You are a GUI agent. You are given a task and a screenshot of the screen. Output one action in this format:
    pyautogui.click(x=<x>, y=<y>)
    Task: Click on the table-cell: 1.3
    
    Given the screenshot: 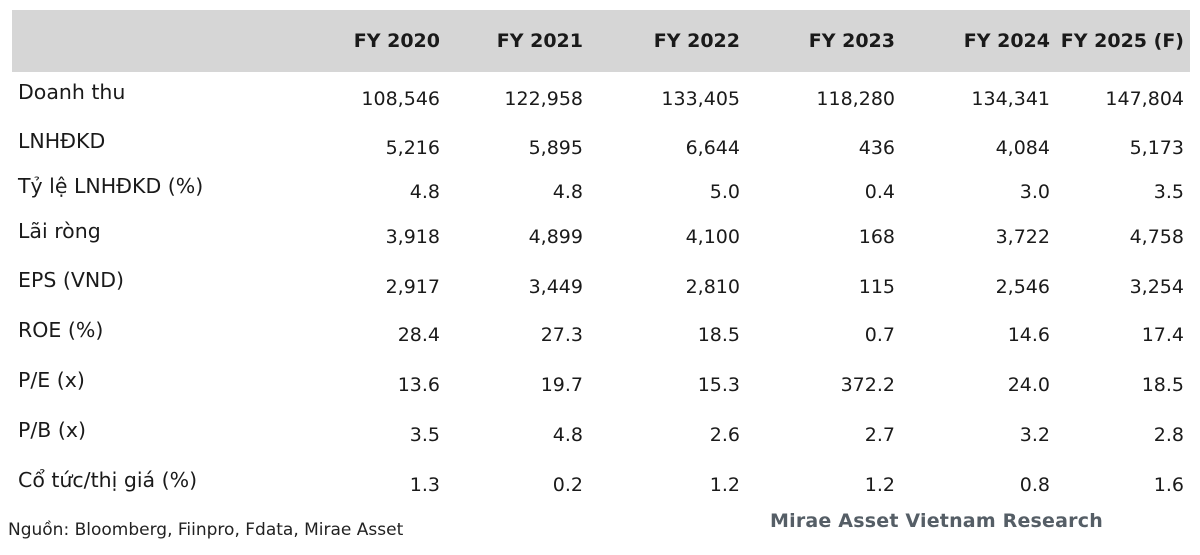 What is the action you would take?
    pyautogui.click(x=424, y=485)
    